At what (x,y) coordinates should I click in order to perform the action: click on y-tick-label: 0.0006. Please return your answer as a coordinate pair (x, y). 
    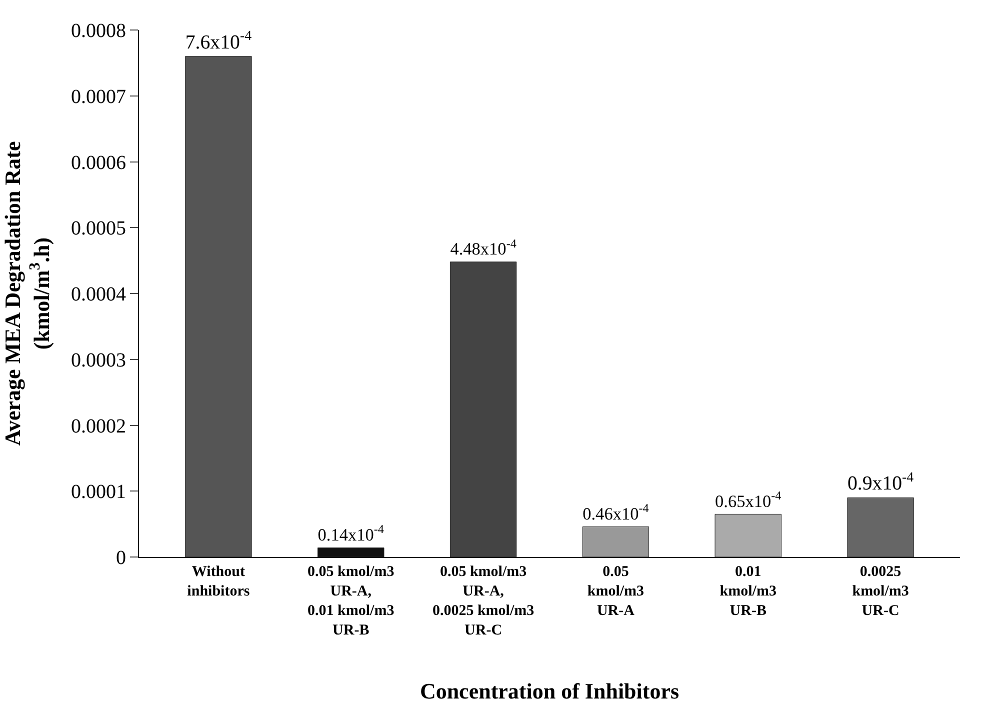
    Looking at the image, I should click on (98, 163).